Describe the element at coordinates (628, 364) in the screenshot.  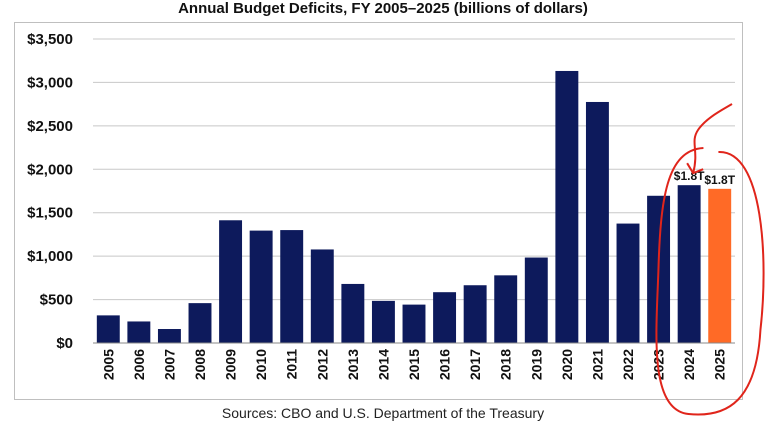
I see `x-tick-label: 2022` at that location.